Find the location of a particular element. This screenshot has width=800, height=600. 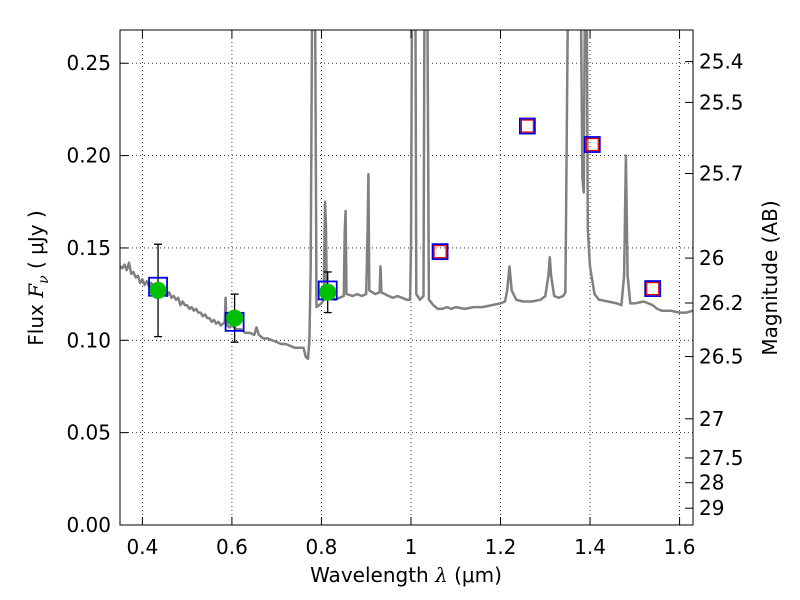

x-tick-label: 0.4 is located at coordinates (142, 547).